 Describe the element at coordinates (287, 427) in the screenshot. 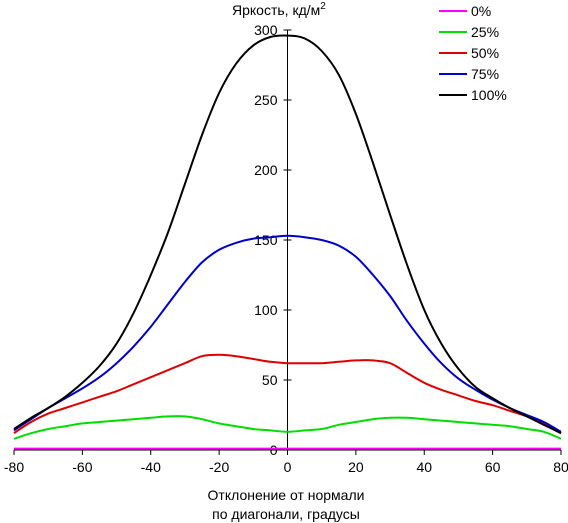

I see `series-line-25pct` at that location.